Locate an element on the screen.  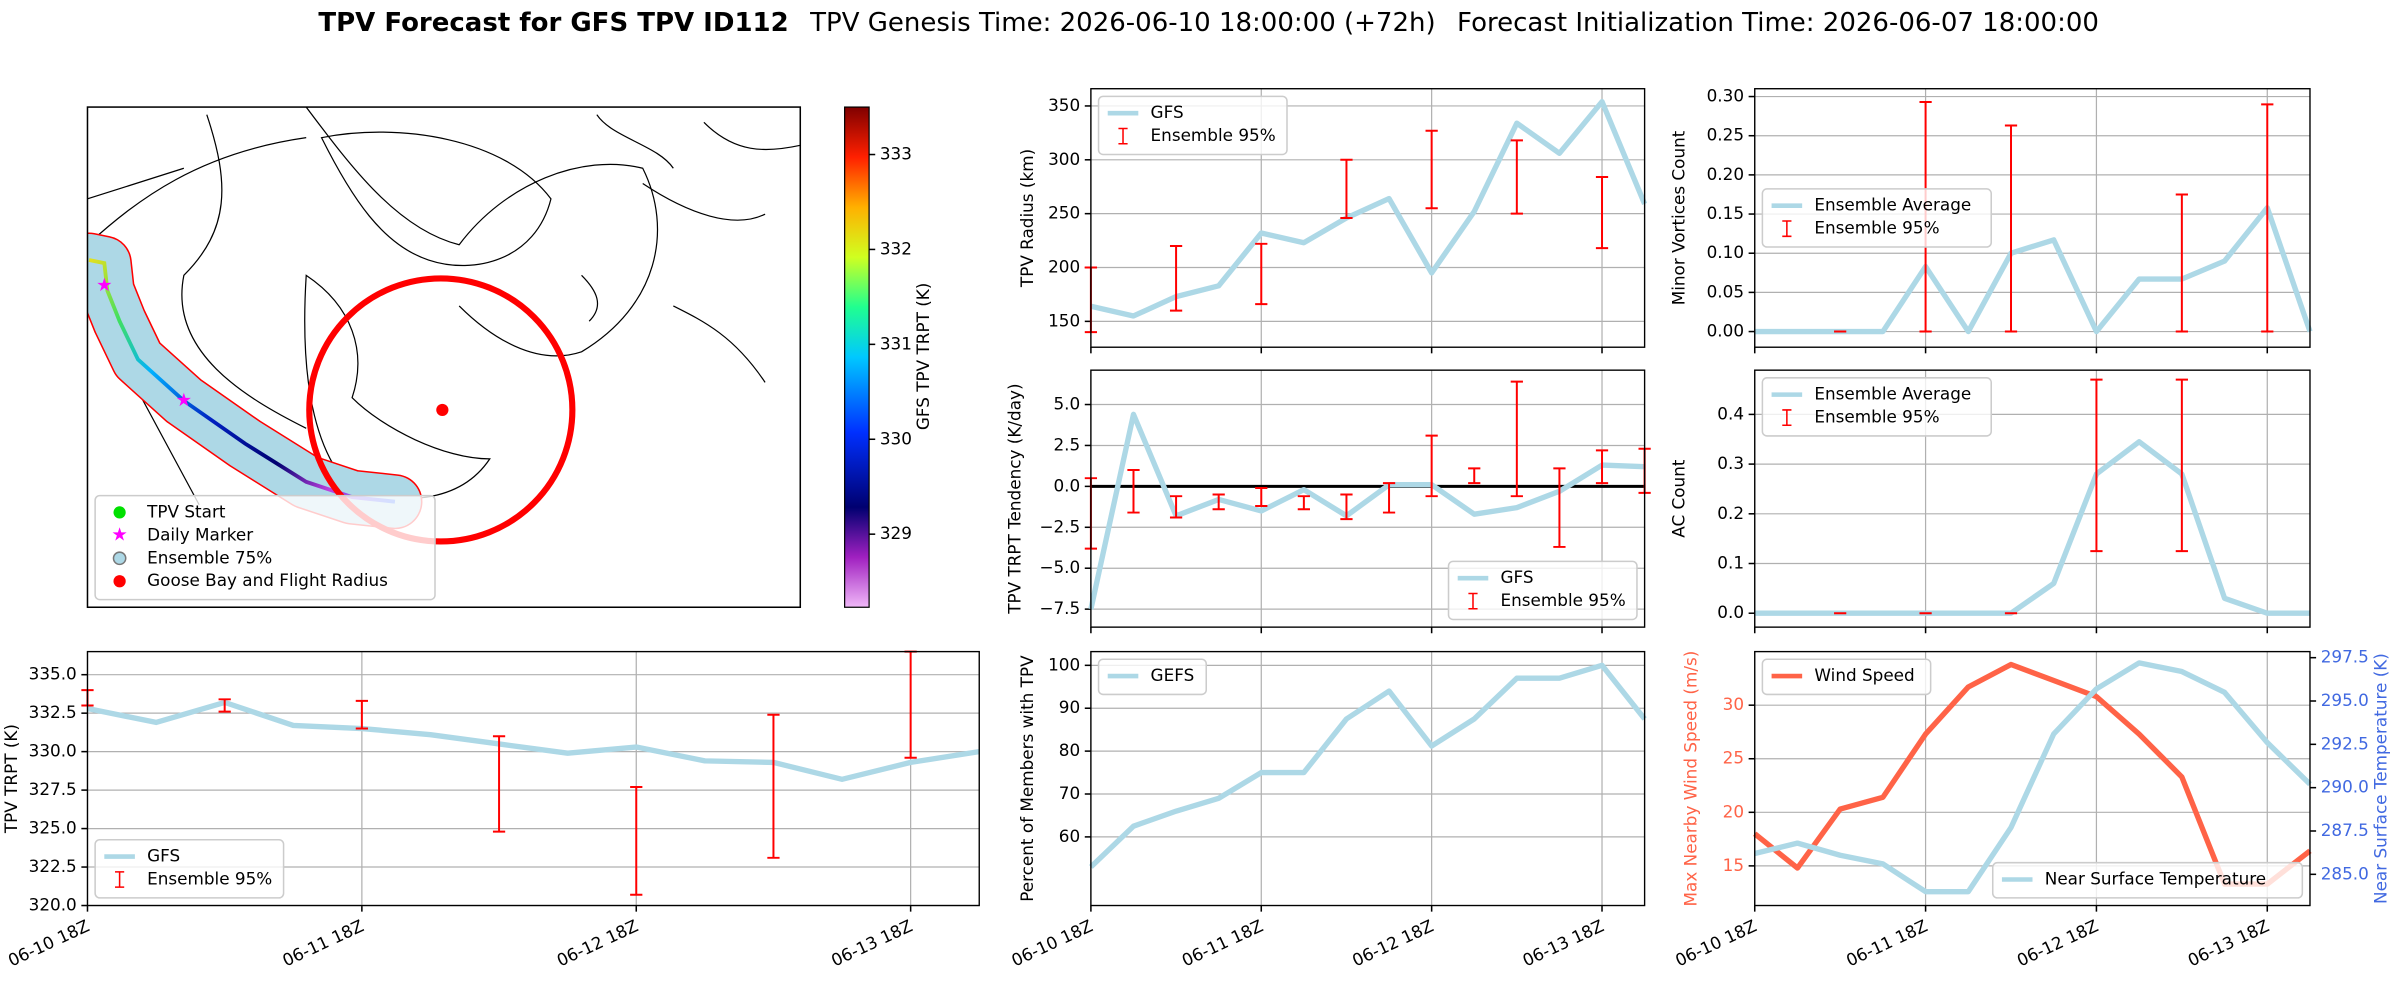
y-tick-label: 0.25 is located at coordinates (1725, 135).